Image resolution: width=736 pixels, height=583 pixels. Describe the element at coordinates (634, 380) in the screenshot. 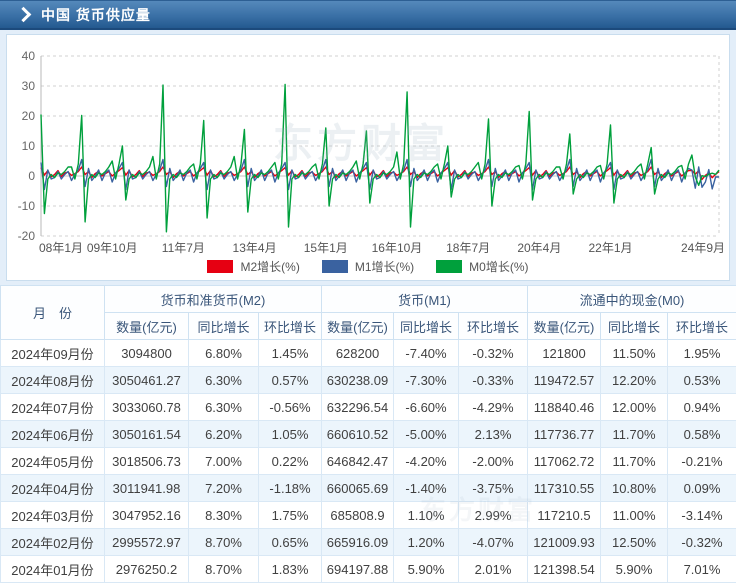

I see `cell-growth: 12.20%` at that location.